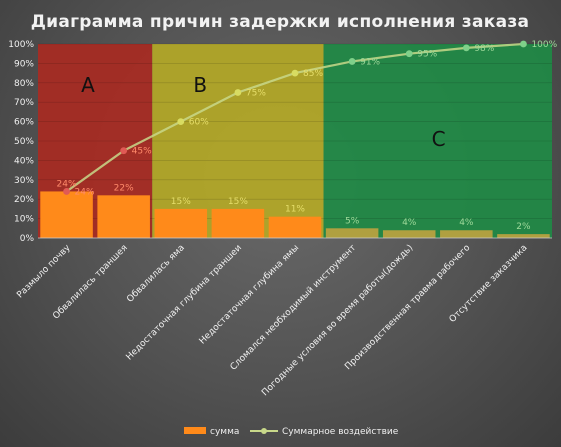  Describe the element at coordinates (200, 85) in the screenshot. I see `zone-label-b: B` at that location.